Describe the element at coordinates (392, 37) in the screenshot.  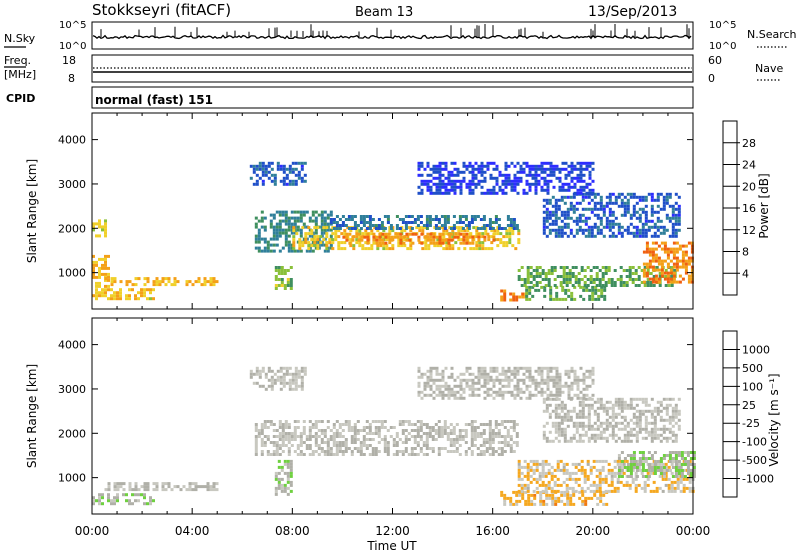
I see `nsky-trace` at that location.